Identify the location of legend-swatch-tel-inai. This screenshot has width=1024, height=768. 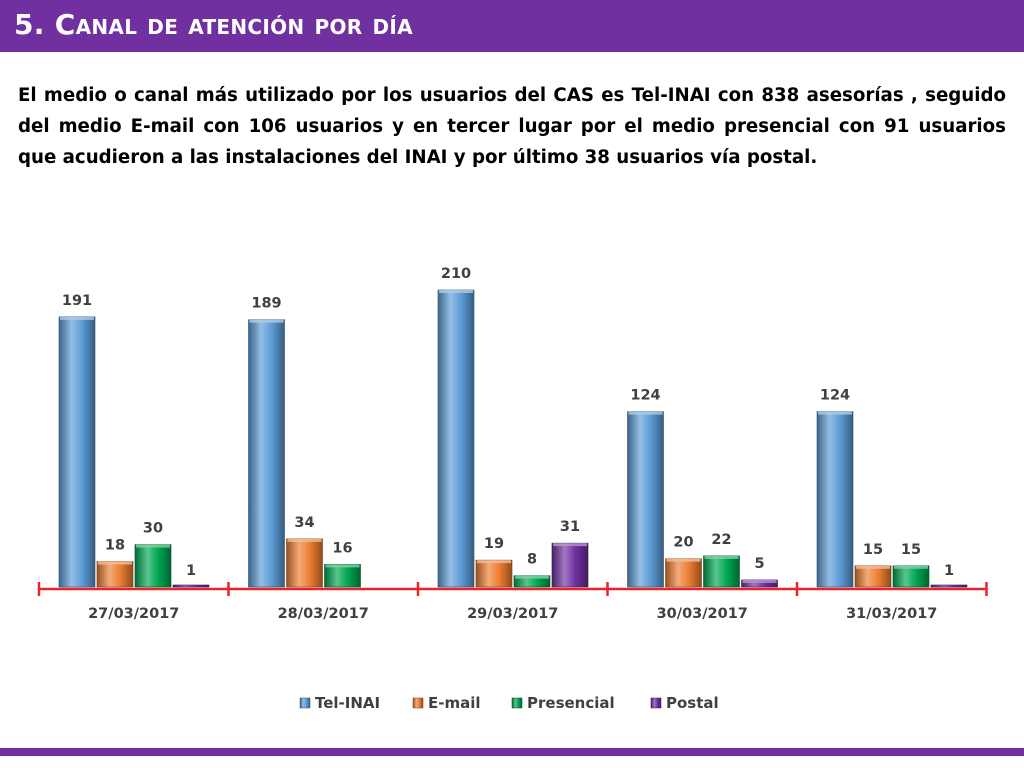
(305, 703).